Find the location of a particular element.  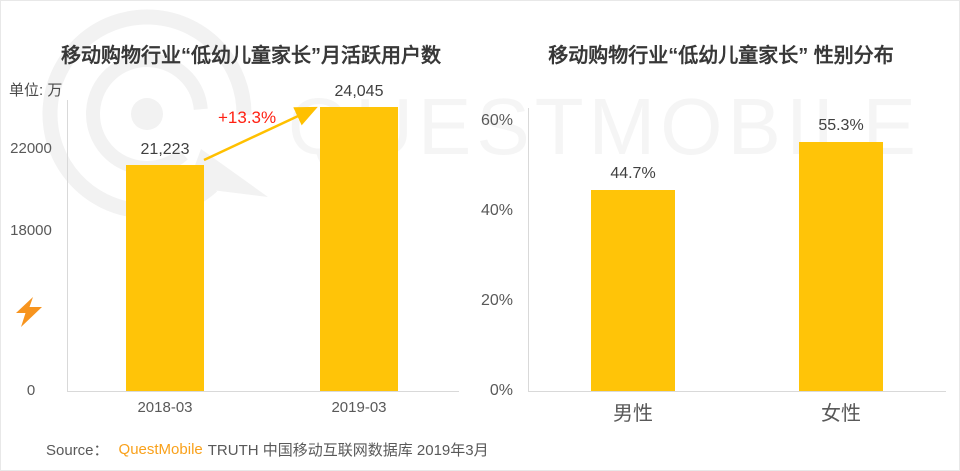

left-ytick-18000: 18000 is located at coordinates (31, 230).